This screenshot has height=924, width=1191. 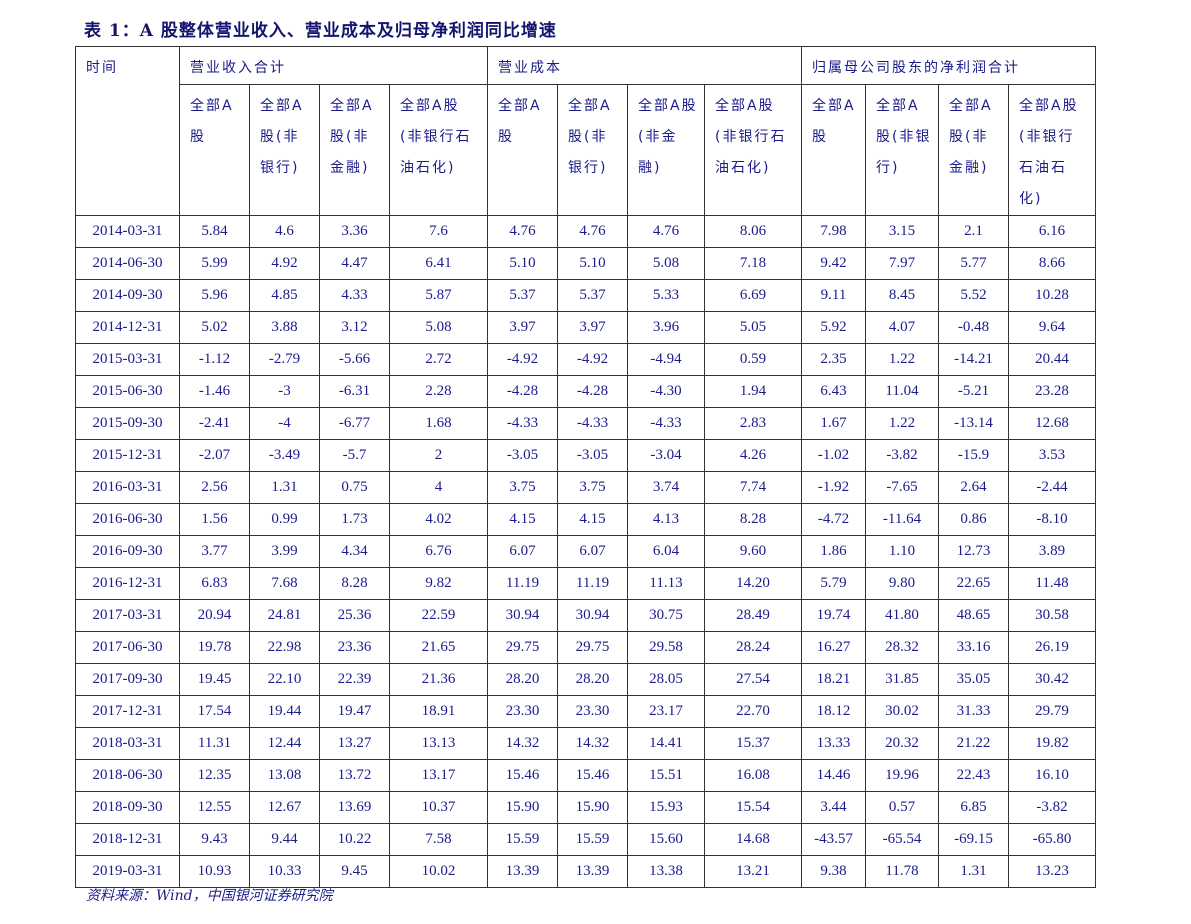 I want to click on date-cell: 2014-09-30, so click(x=127, y=295).